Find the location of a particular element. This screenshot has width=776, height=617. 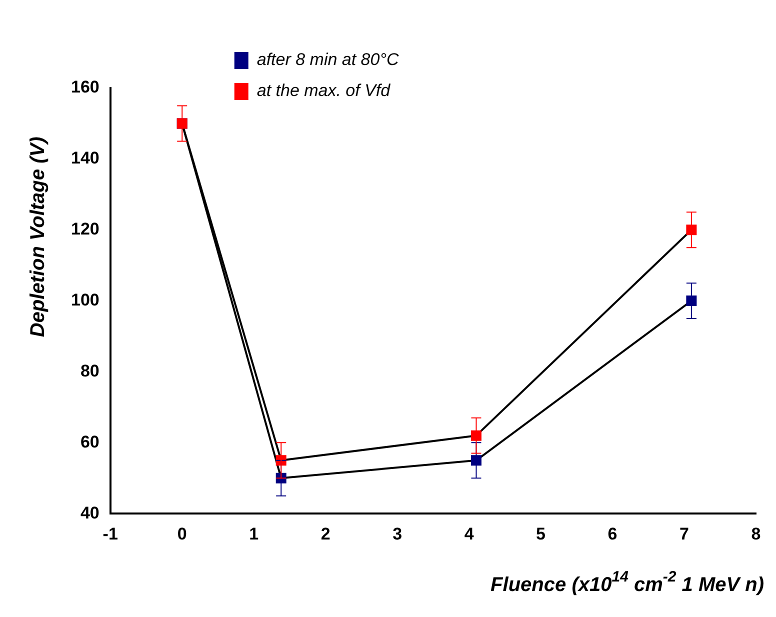

x-tick-label: 6 is located at coordinates (613, 534).